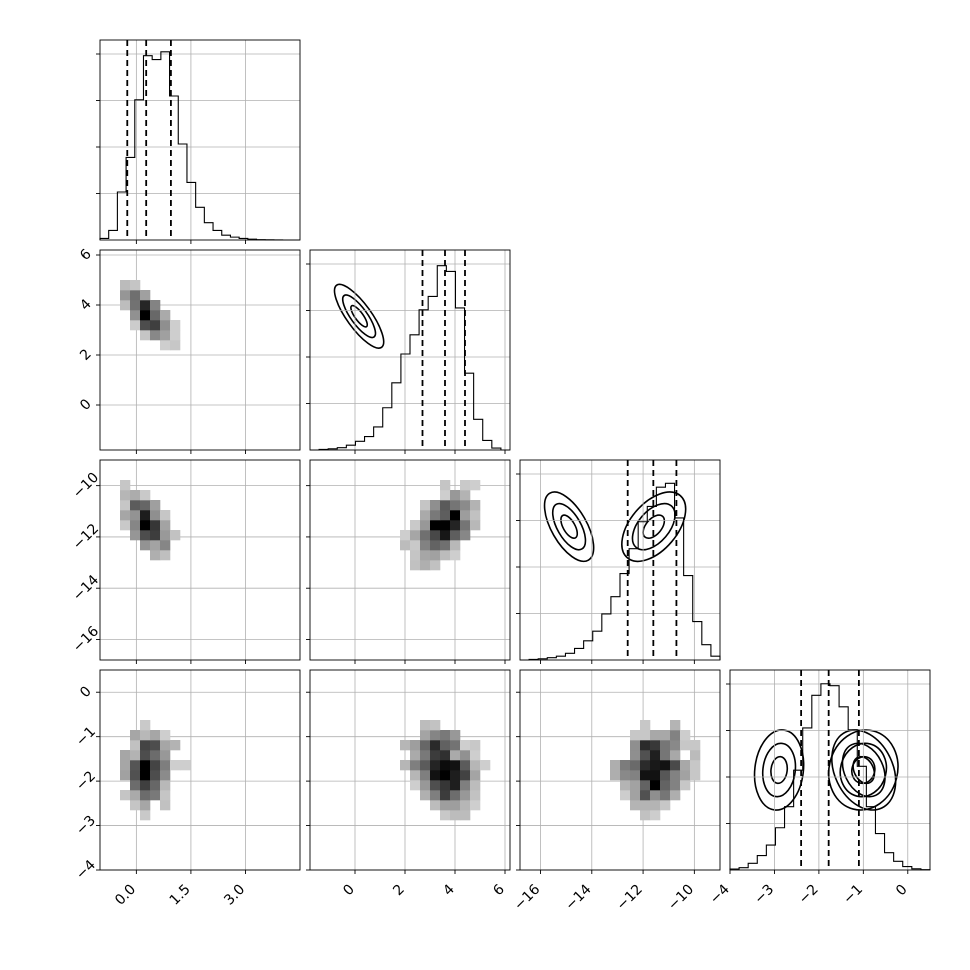 This screenshot has height=970, width=970. What do you see at coordinates (125, 895) in the screenshot?
I see `x-tick-label: 0.0` at bounding box center [125, 895].